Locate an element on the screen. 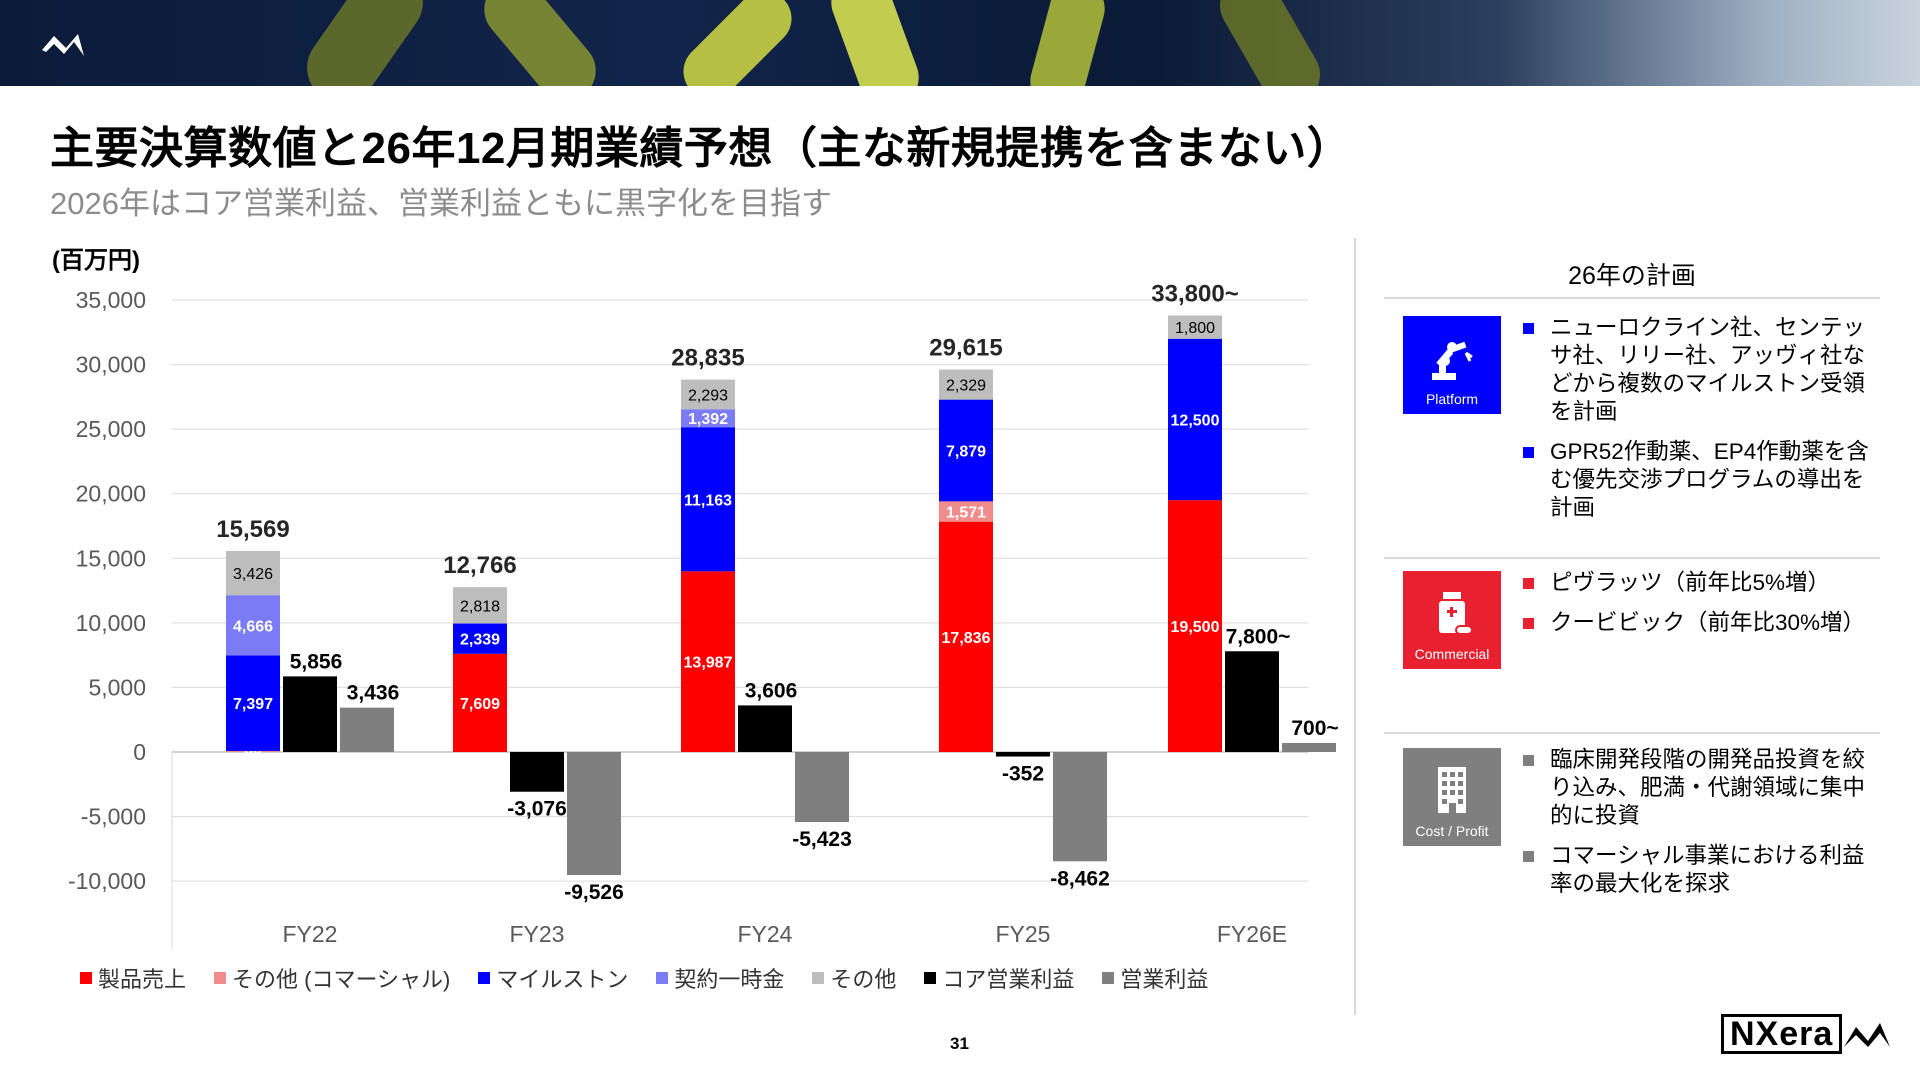 This screenshot has width=1920, height=1080. legend-item: マイルストン is located at coordinates (553, 978).